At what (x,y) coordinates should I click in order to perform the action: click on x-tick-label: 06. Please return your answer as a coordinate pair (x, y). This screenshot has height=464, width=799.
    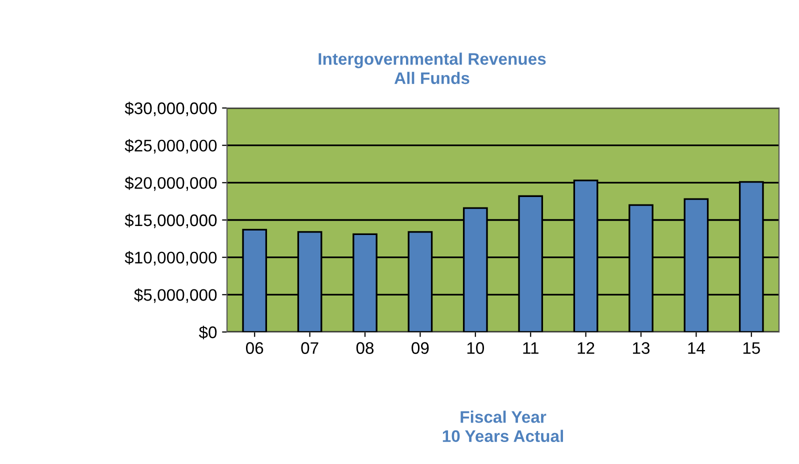
    Looking at the image, I should click on (255, 348).